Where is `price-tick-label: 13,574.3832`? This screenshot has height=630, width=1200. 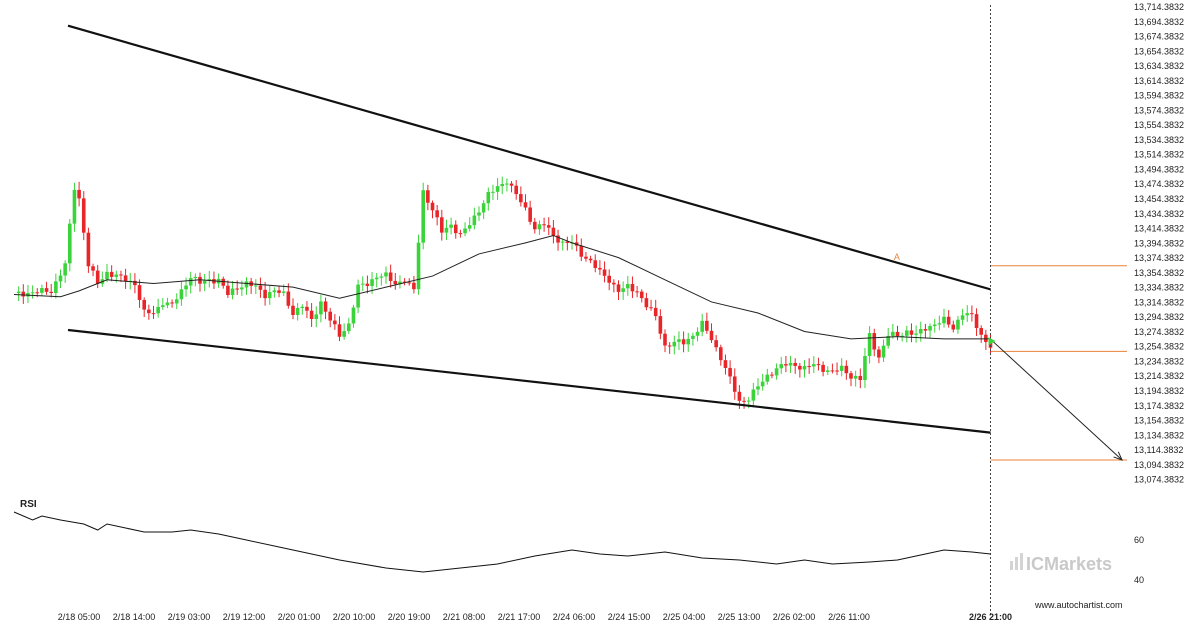
price-tick-label: 13,574.3832 is located at coordinates (1159, 110).